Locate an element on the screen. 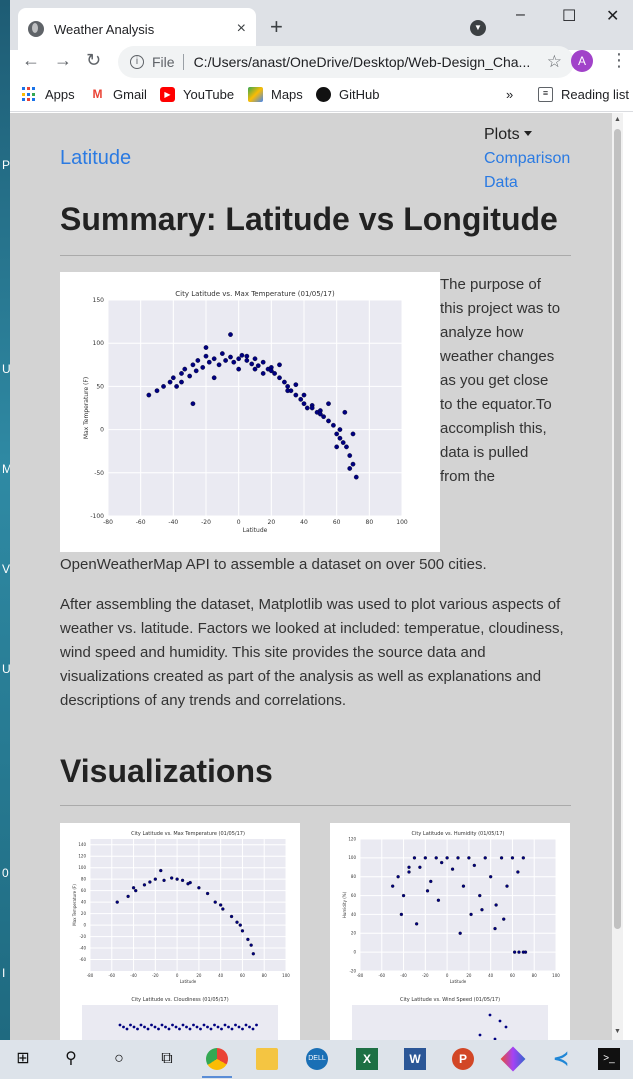  nav-comparison: Comparison is located at coordinates (527, 158).